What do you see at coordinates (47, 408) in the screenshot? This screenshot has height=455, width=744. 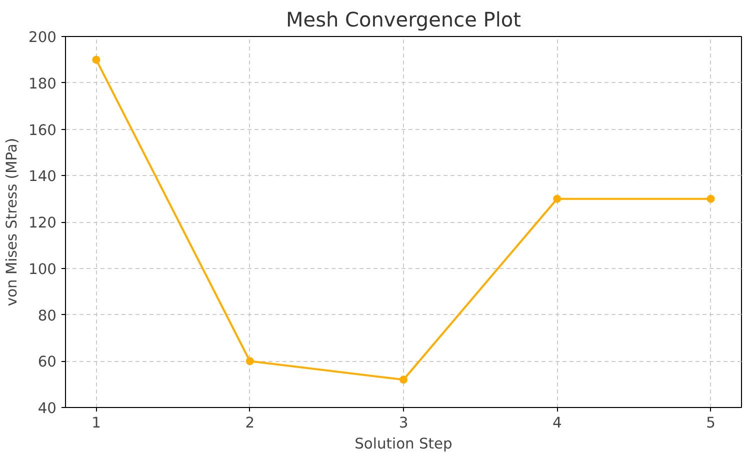 I see `y-tick-label: 40` at bounding box center [47, 408].